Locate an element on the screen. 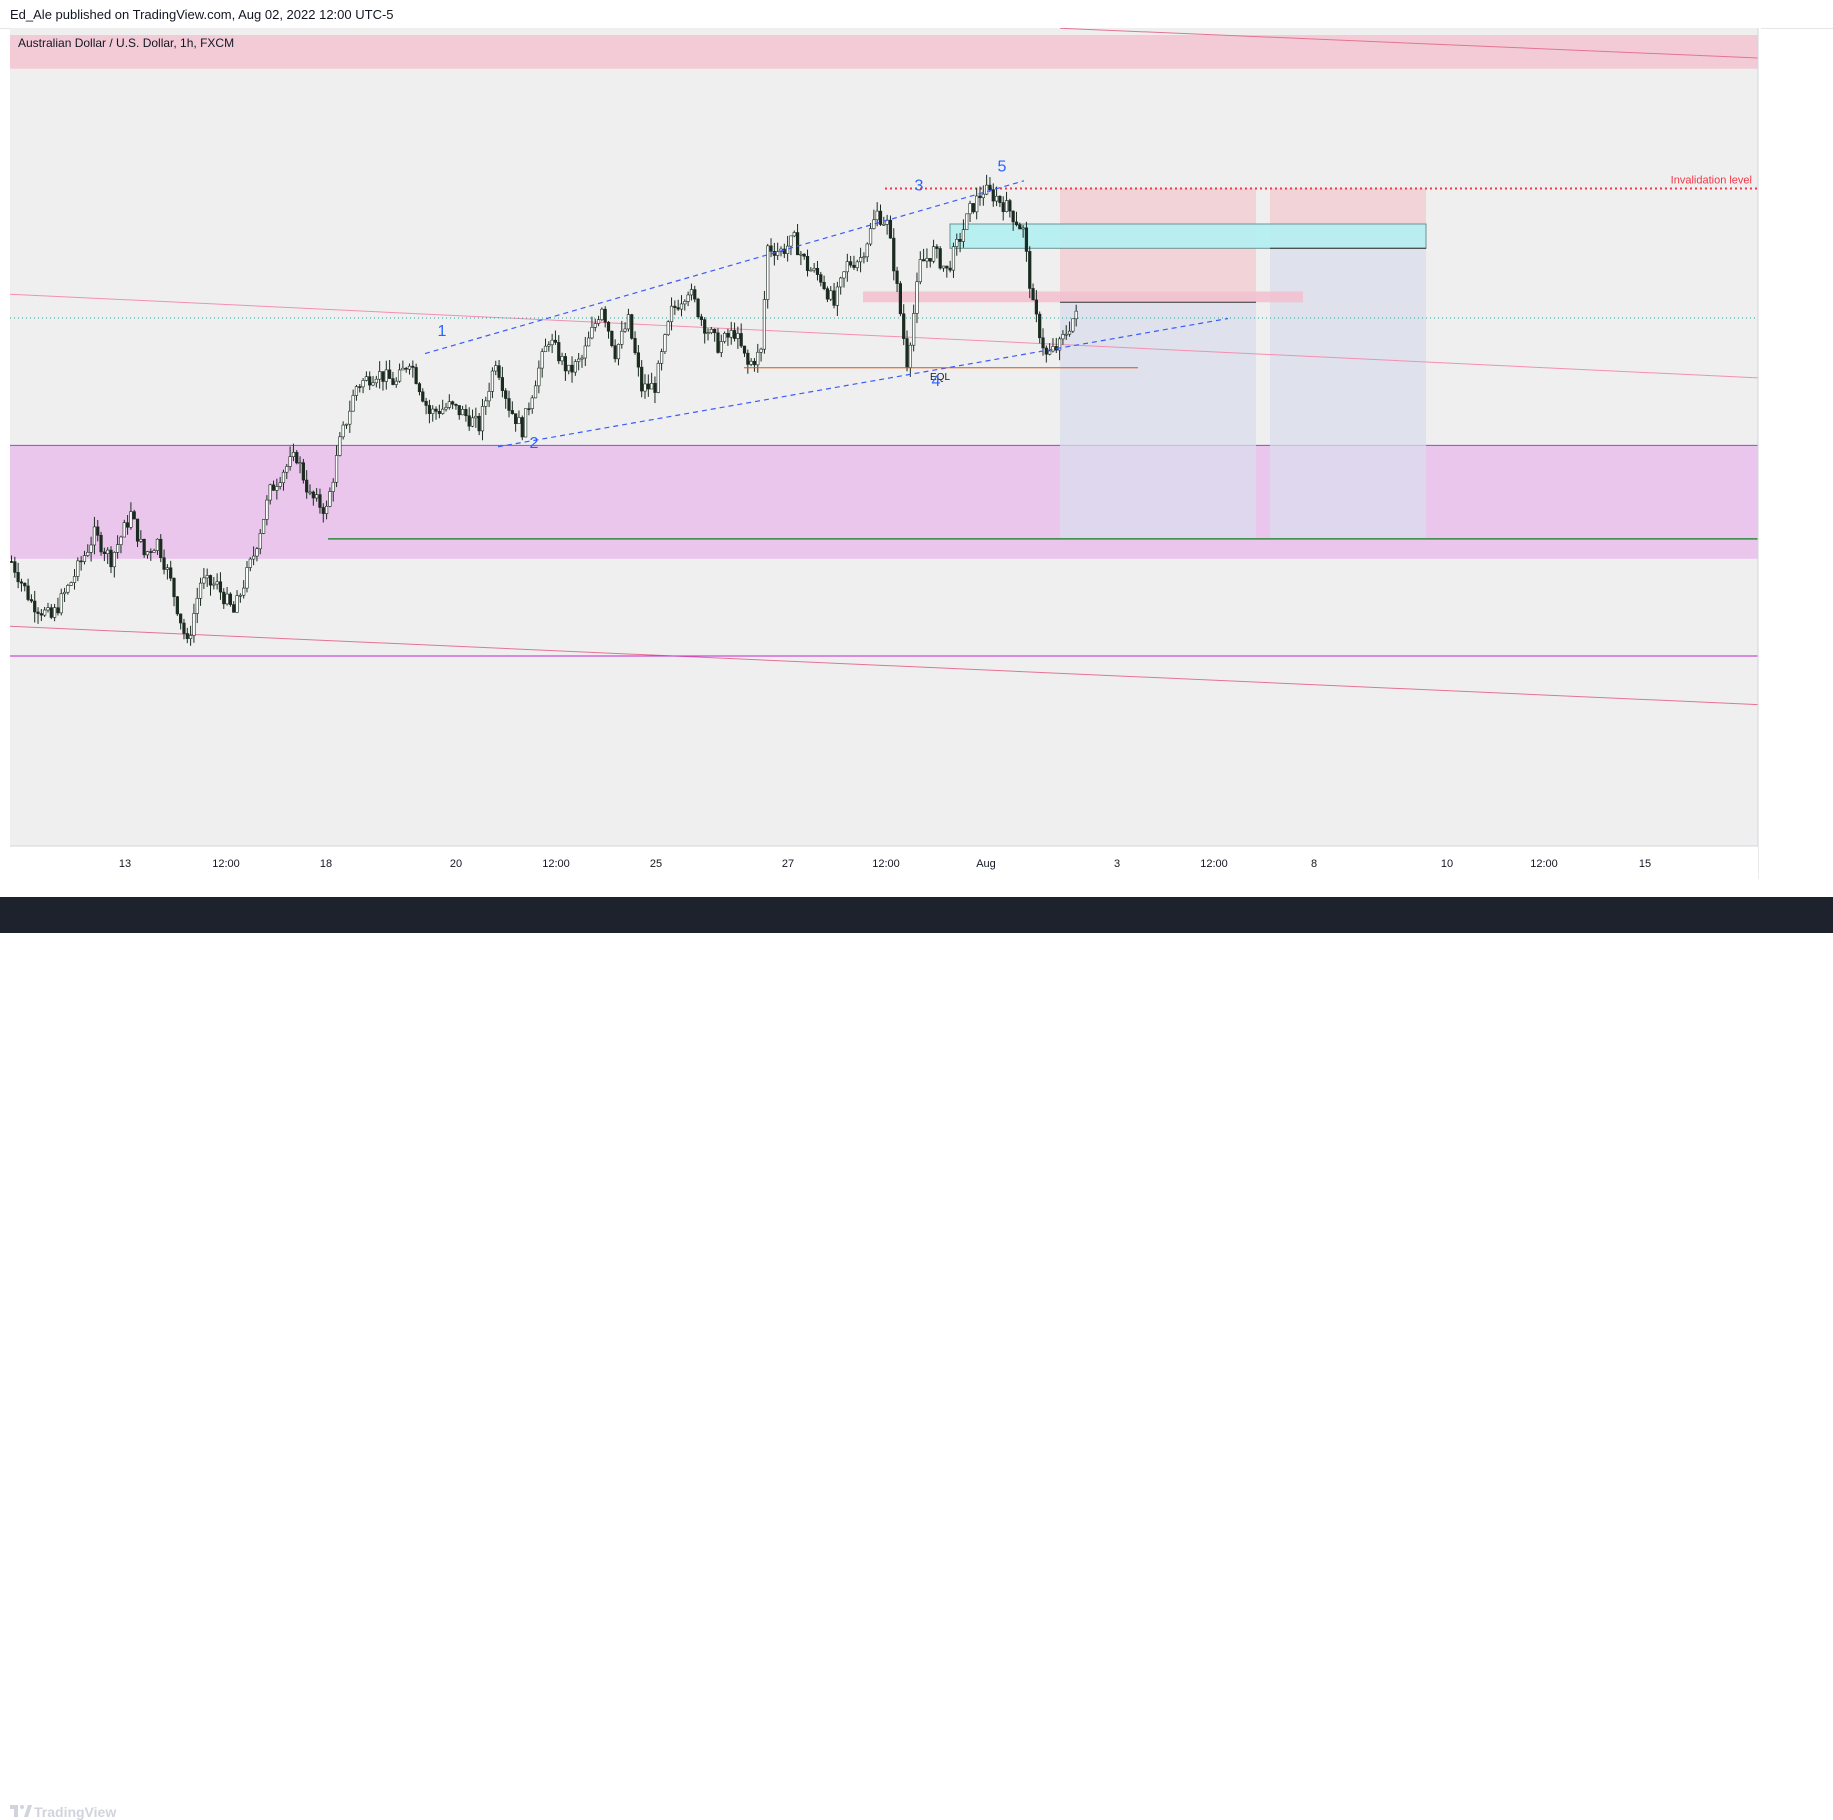  x-tick-label: 10 is located at coordinates (1447, 864).